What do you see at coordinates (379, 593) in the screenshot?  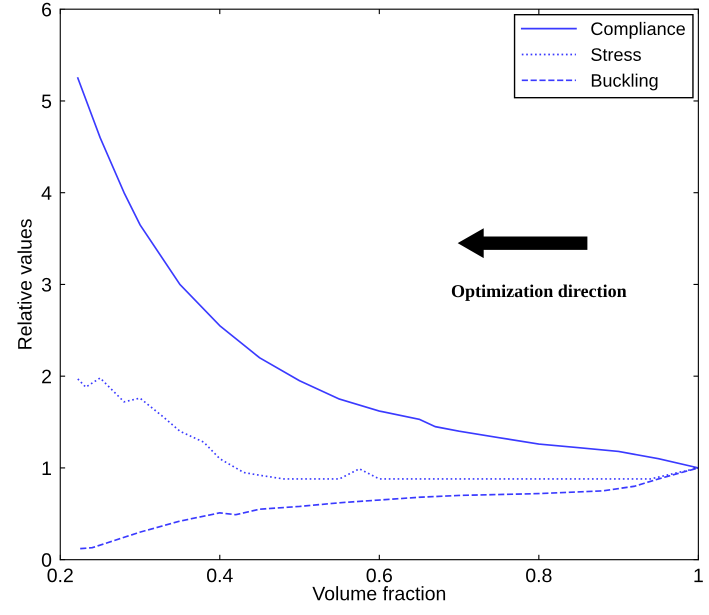 I see `x-axis-title: Volume fraction` at bounding box center [379, 593].